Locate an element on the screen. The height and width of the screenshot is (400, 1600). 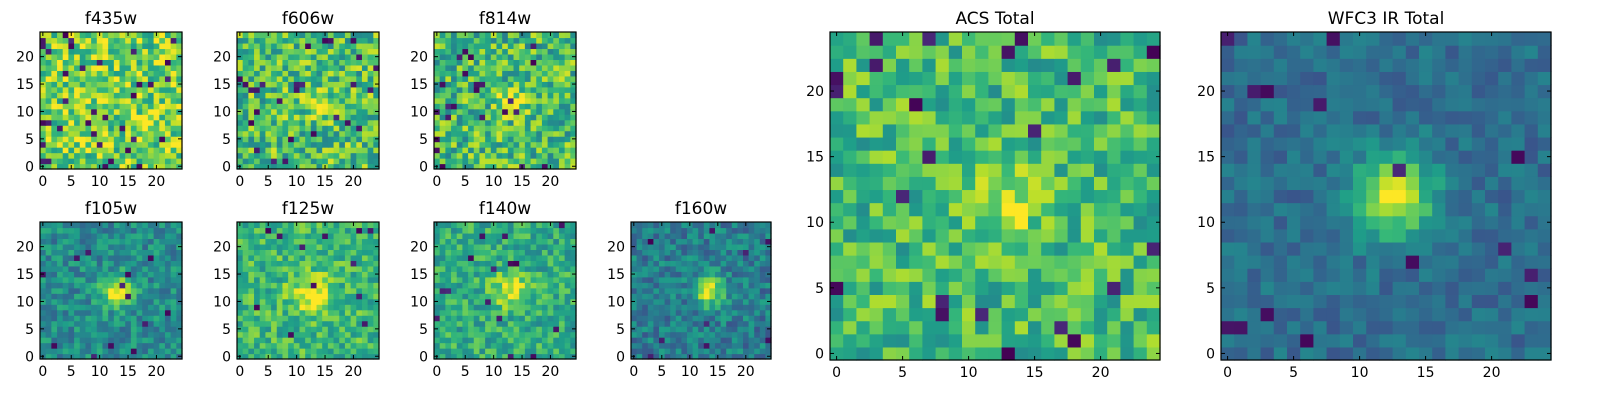
y-tick-label: 5 is located at coordinates (226, 330).